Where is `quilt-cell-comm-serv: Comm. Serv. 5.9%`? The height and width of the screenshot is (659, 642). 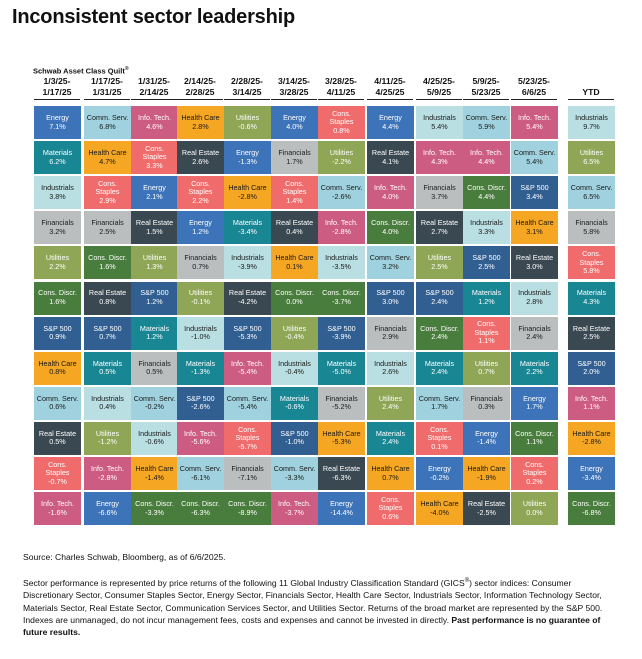
quilt-cell-comm-serv: Comm. Serv. 5.9% is located at coordinates (486, 122).